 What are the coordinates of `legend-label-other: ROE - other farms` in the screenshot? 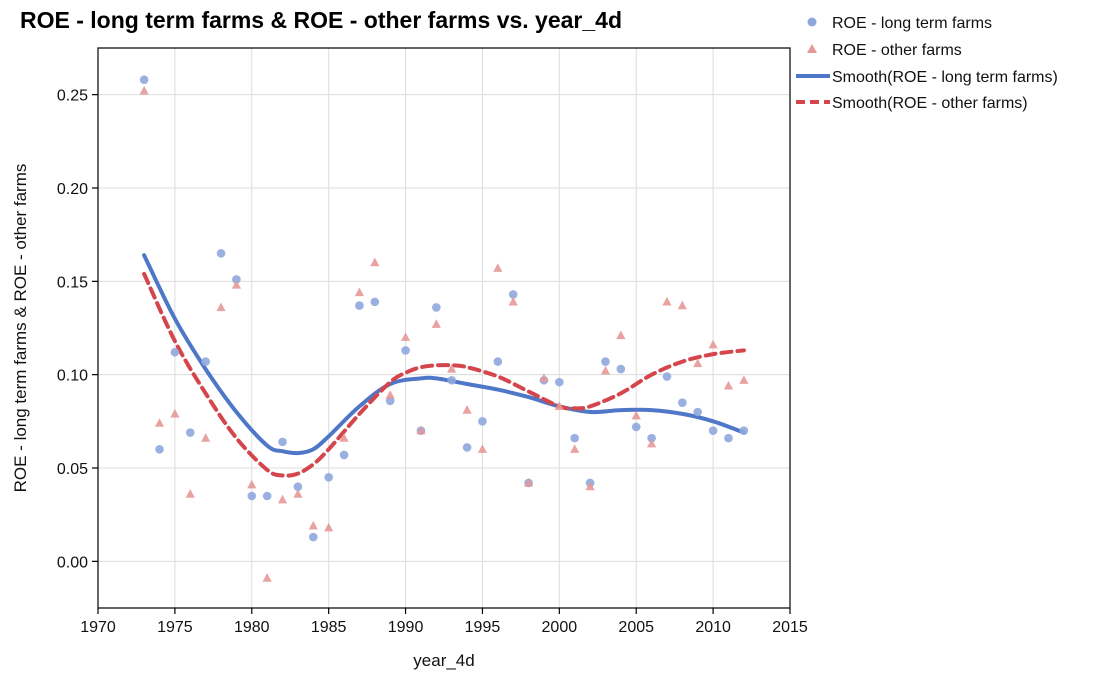 It's located at (897, 50).